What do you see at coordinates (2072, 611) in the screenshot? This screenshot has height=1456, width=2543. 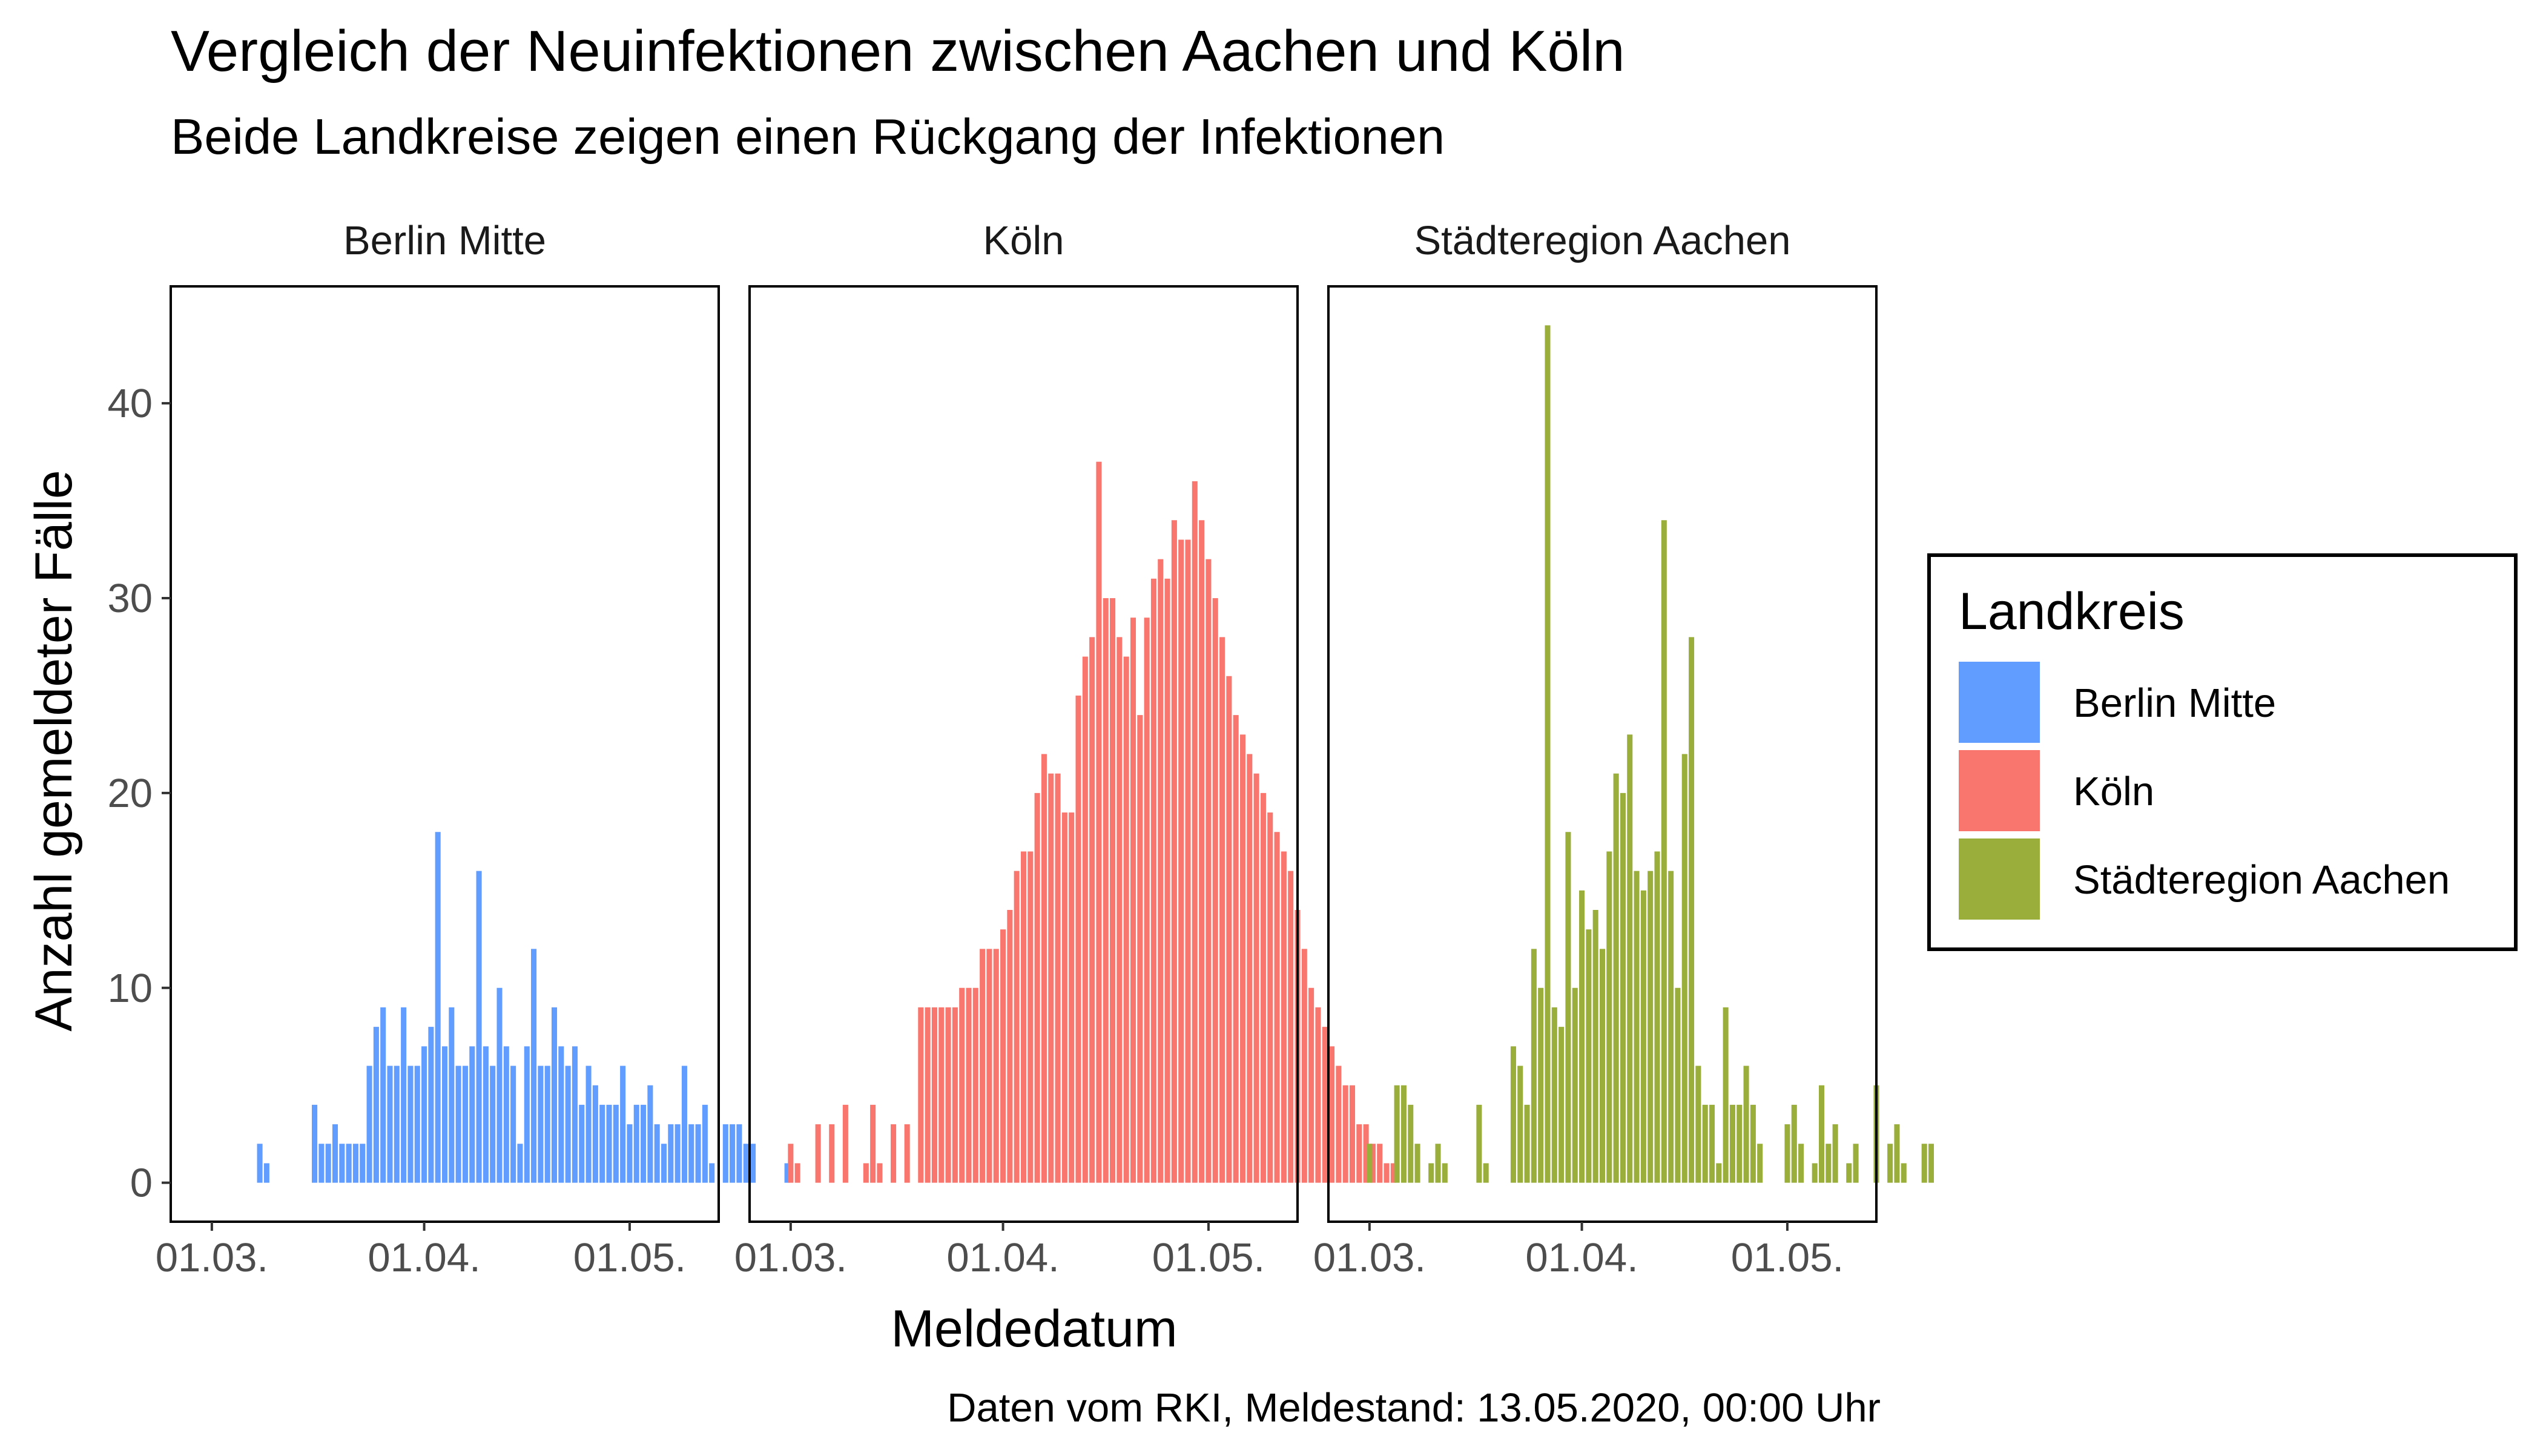 I see `legend-title: Landkreis` at bounding box center [2072, 611].